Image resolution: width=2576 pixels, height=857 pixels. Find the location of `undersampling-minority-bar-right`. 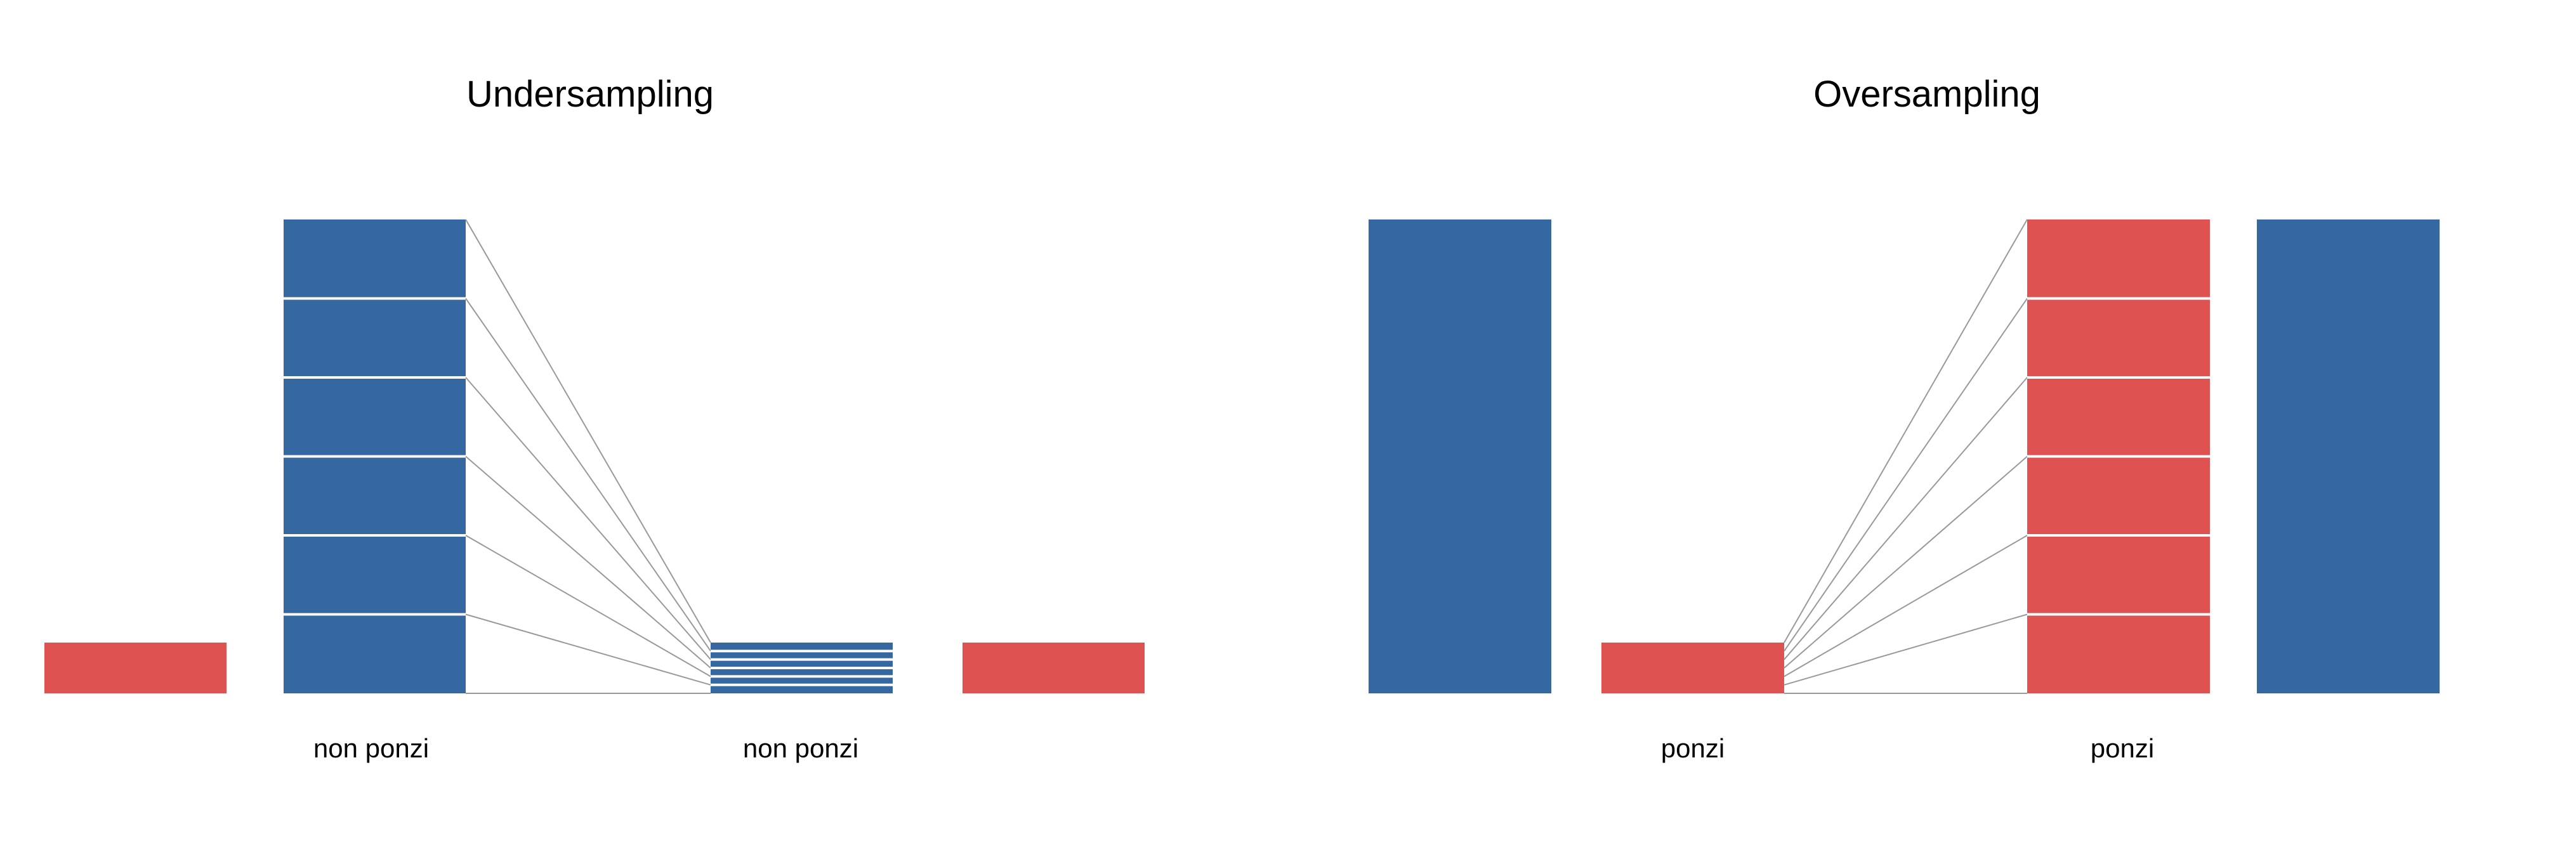

undersampling-minority-bar-right is located at coordinates (1054, 668).